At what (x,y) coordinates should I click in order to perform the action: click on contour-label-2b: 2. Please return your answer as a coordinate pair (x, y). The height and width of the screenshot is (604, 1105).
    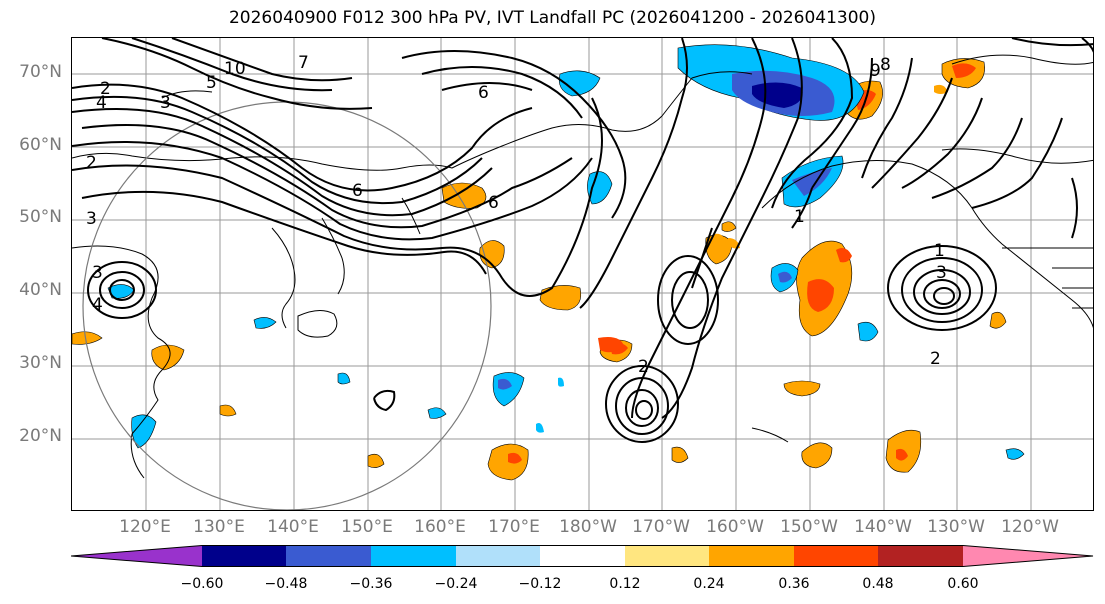
    Looking at the image, I should click on (935, 359).